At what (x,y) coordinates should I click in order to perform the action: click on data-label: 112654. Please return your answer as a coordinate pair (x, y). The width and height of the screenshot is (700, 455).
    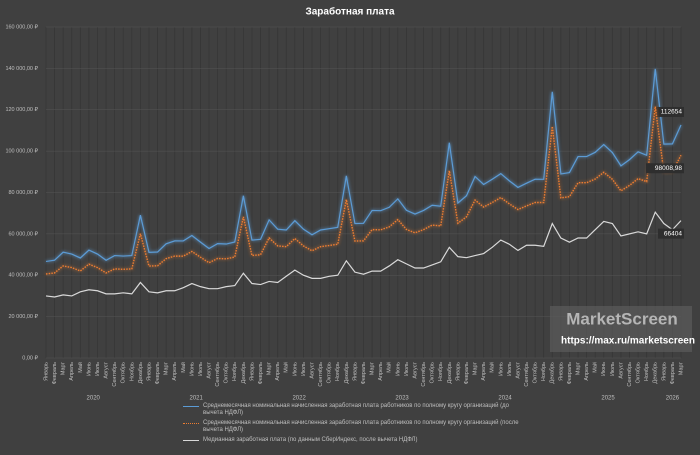
    Looking at the image, I should click on (672, 112).